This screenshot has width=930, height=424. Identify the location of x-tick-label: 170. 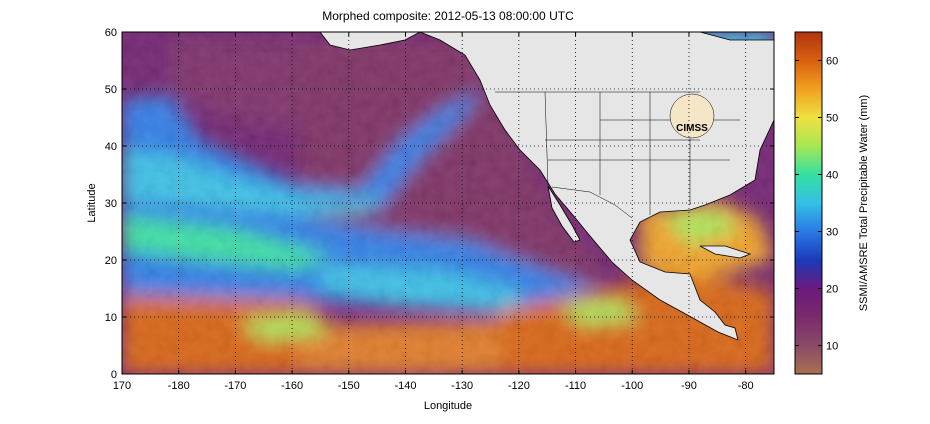
(122, 386).